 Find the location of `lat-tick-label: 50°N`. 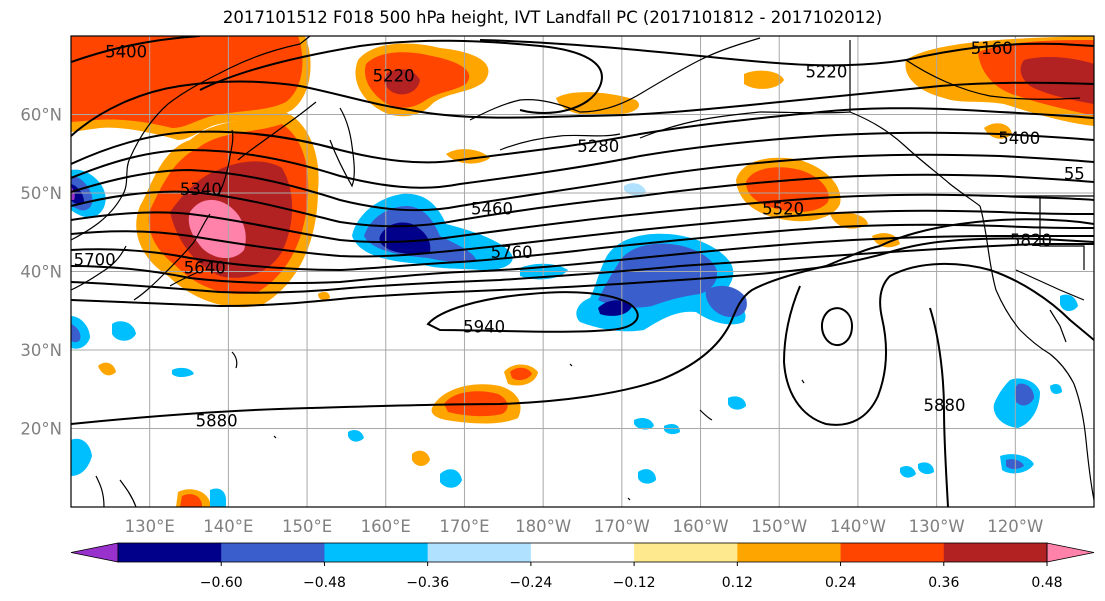

lat-tick-label: 50°N is located at coordinates (41, 193).